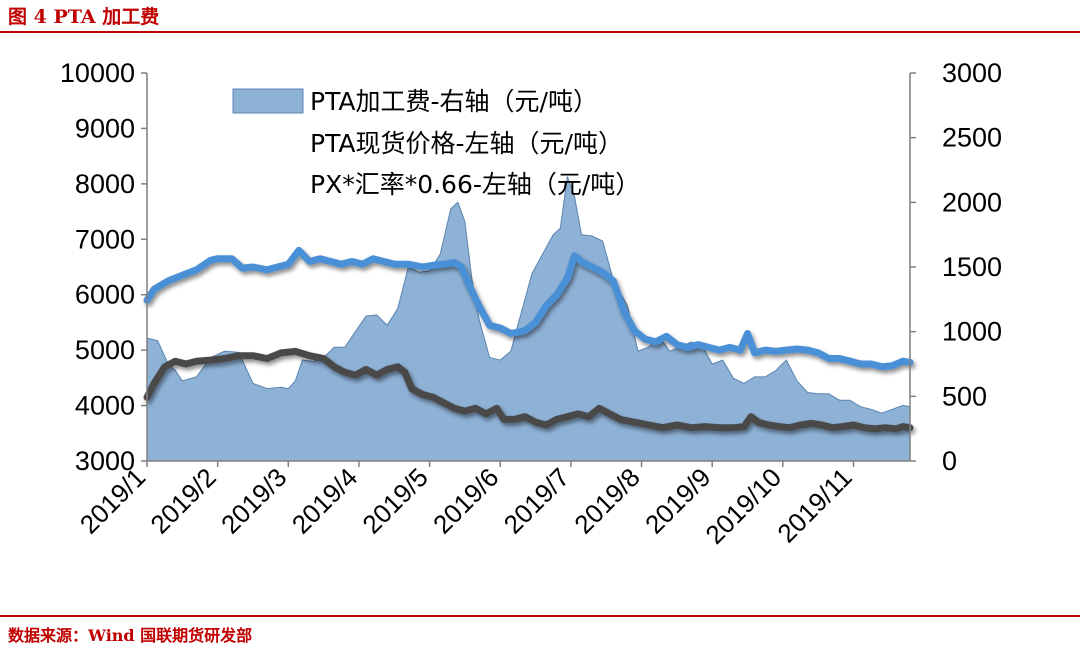 This screenshot has width=1080, height=650. Describe the element at coordinates (253, 500) in the screenshot. I see `tick-label-x: 2019/3` at that location.